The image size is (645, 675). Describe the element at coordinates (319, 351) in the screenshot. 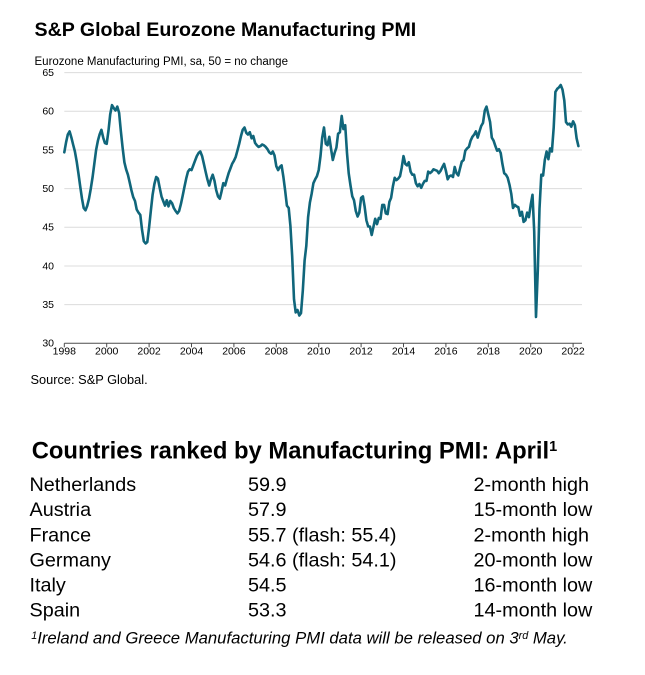

I see `svg-text: 2010` at that location.